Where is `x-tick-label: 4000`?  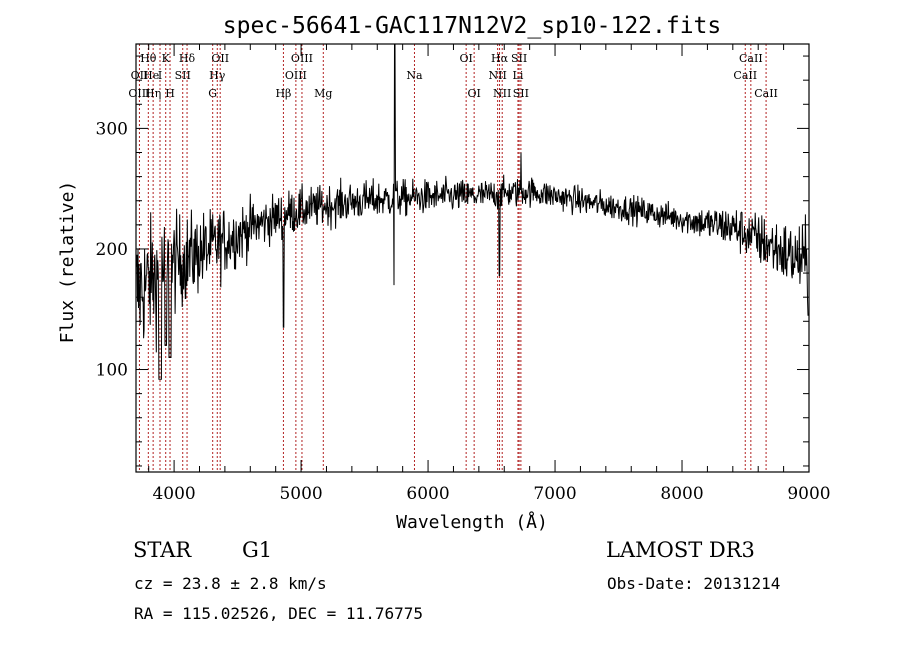
x-tick-label: 4000 is located at coordinates (173, 494).